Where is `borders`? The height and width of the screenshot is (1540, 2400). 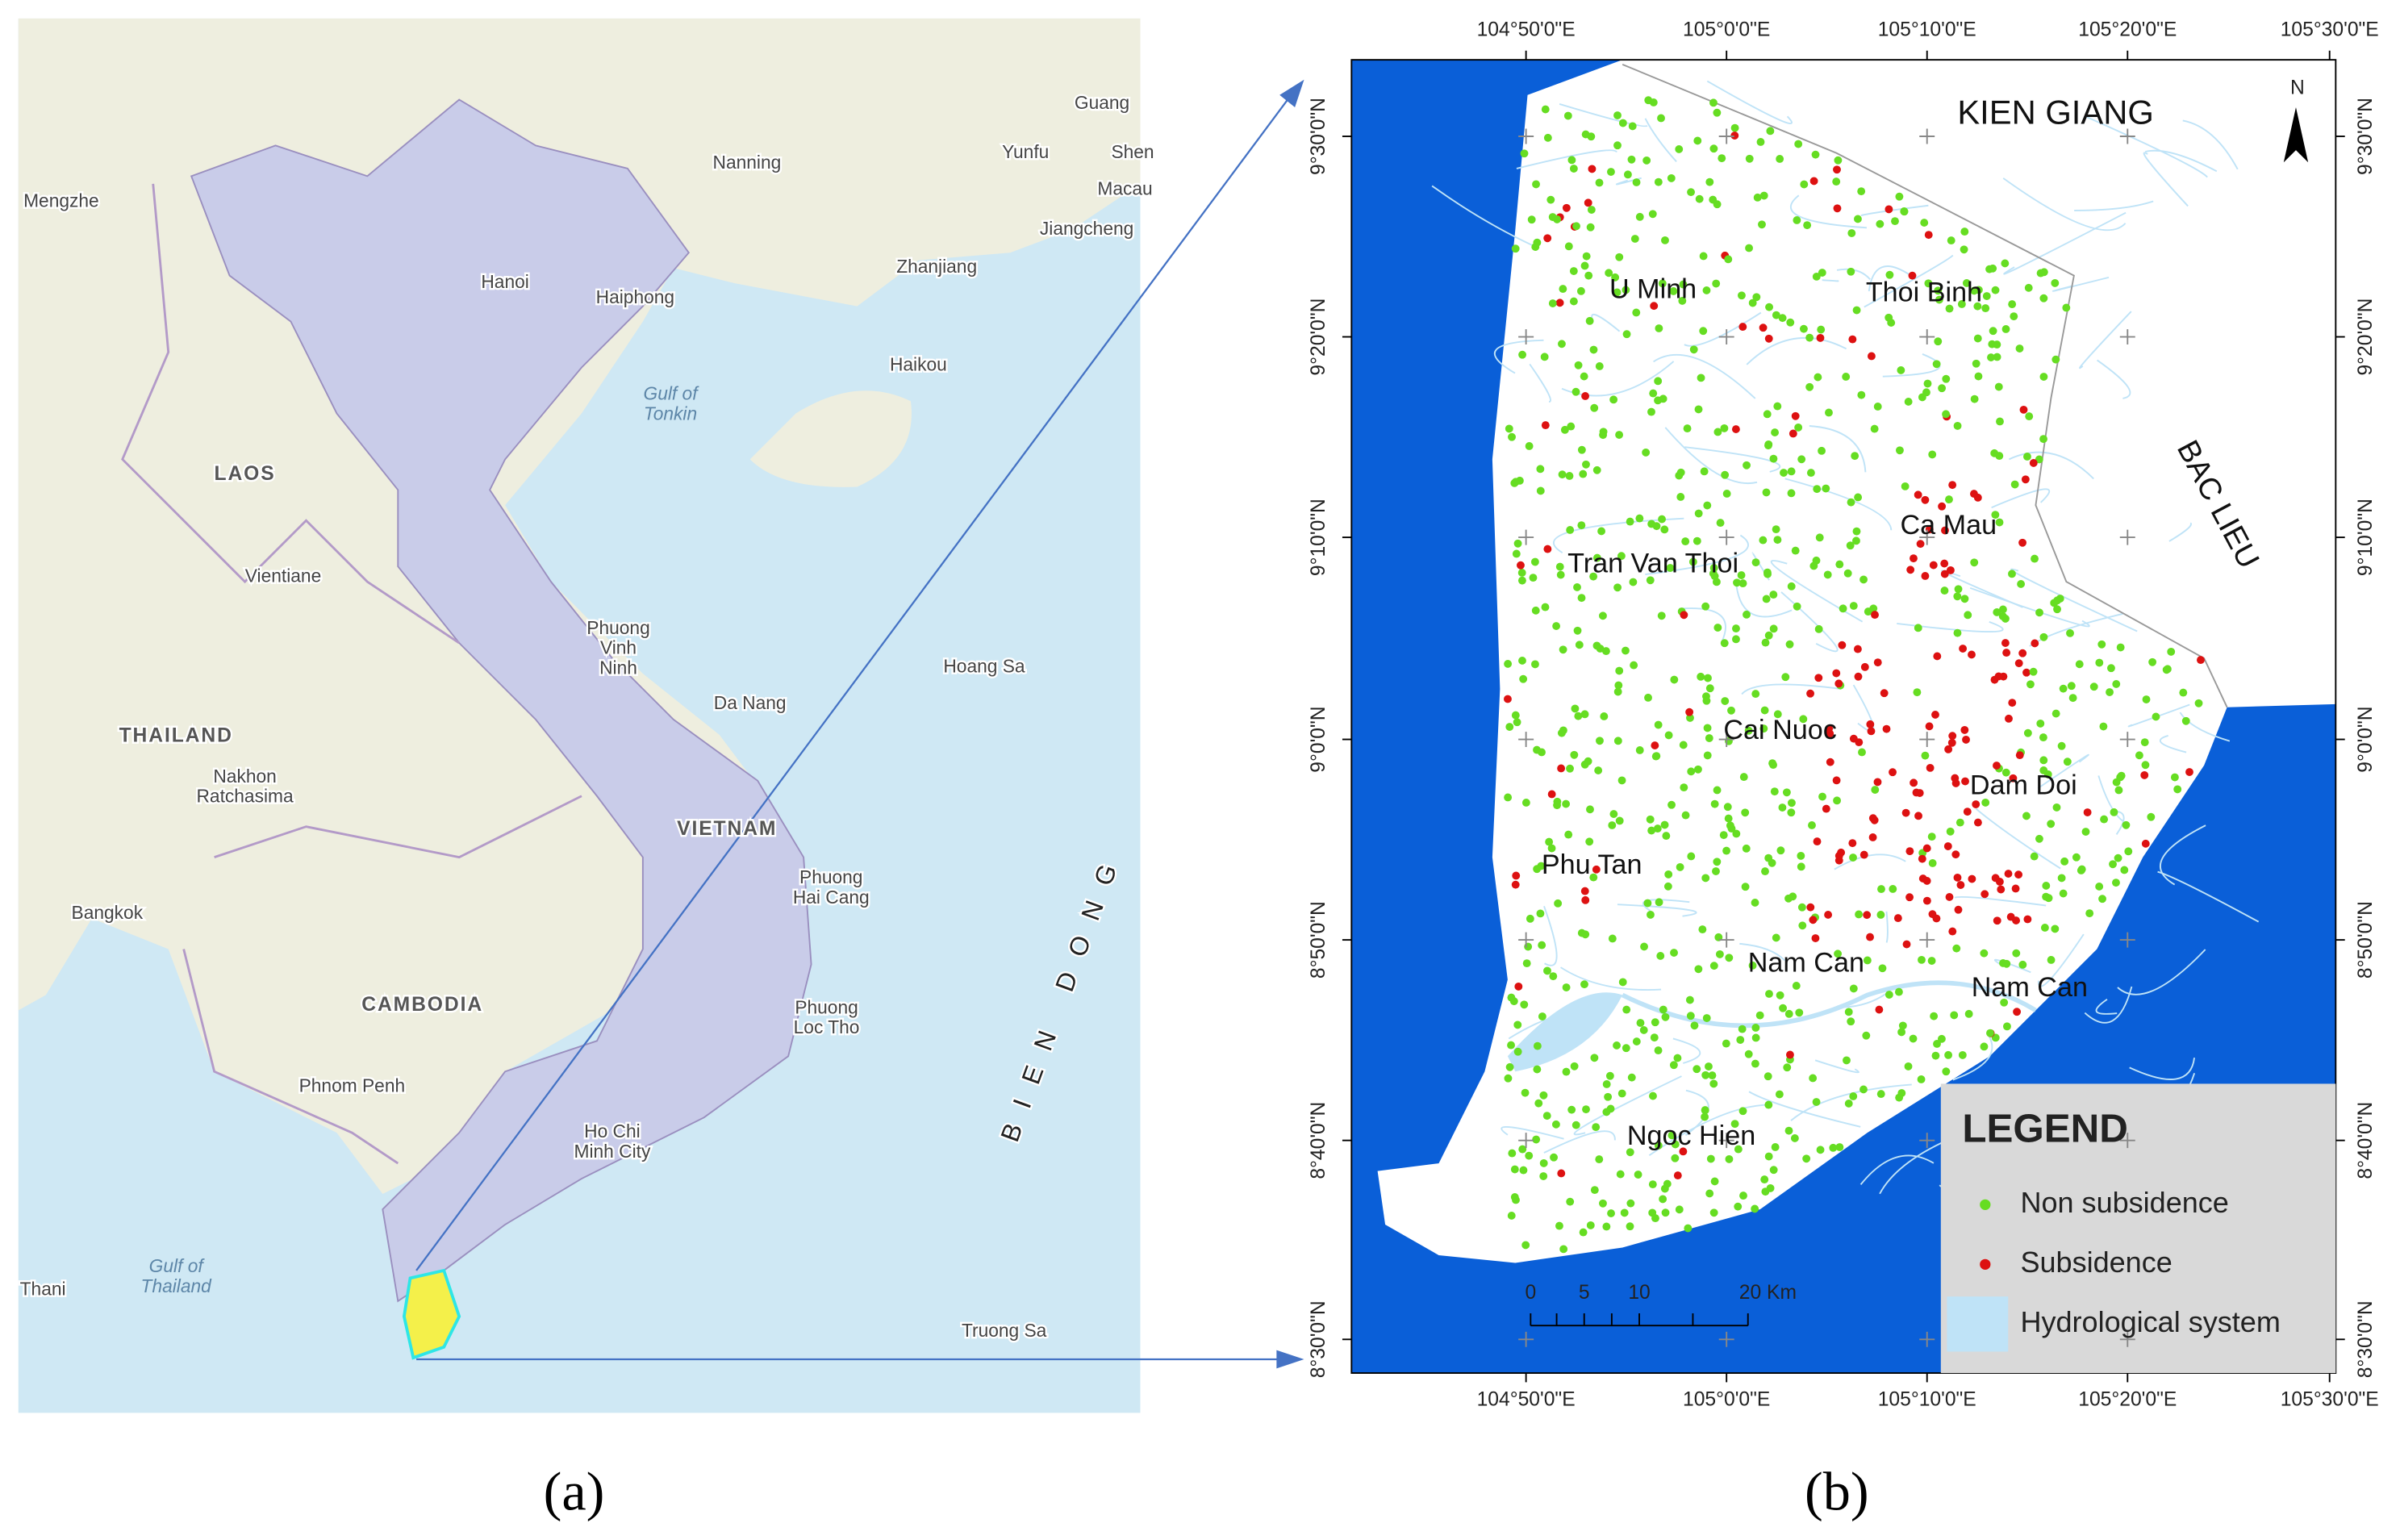 borders is located at coordinates (351, 674).